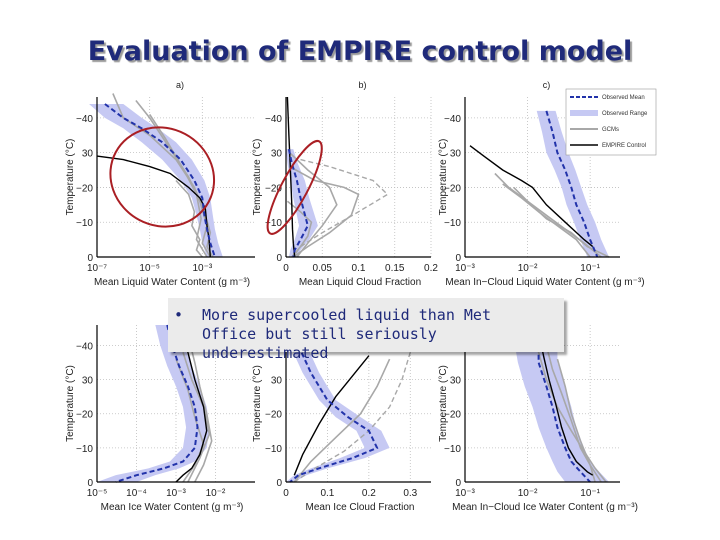 Image resolution: width=720 pixels, height=540 pixels. Describe the element at coordinates (362, 85) in the screenshot. I see `panel-label: b)` at that location.